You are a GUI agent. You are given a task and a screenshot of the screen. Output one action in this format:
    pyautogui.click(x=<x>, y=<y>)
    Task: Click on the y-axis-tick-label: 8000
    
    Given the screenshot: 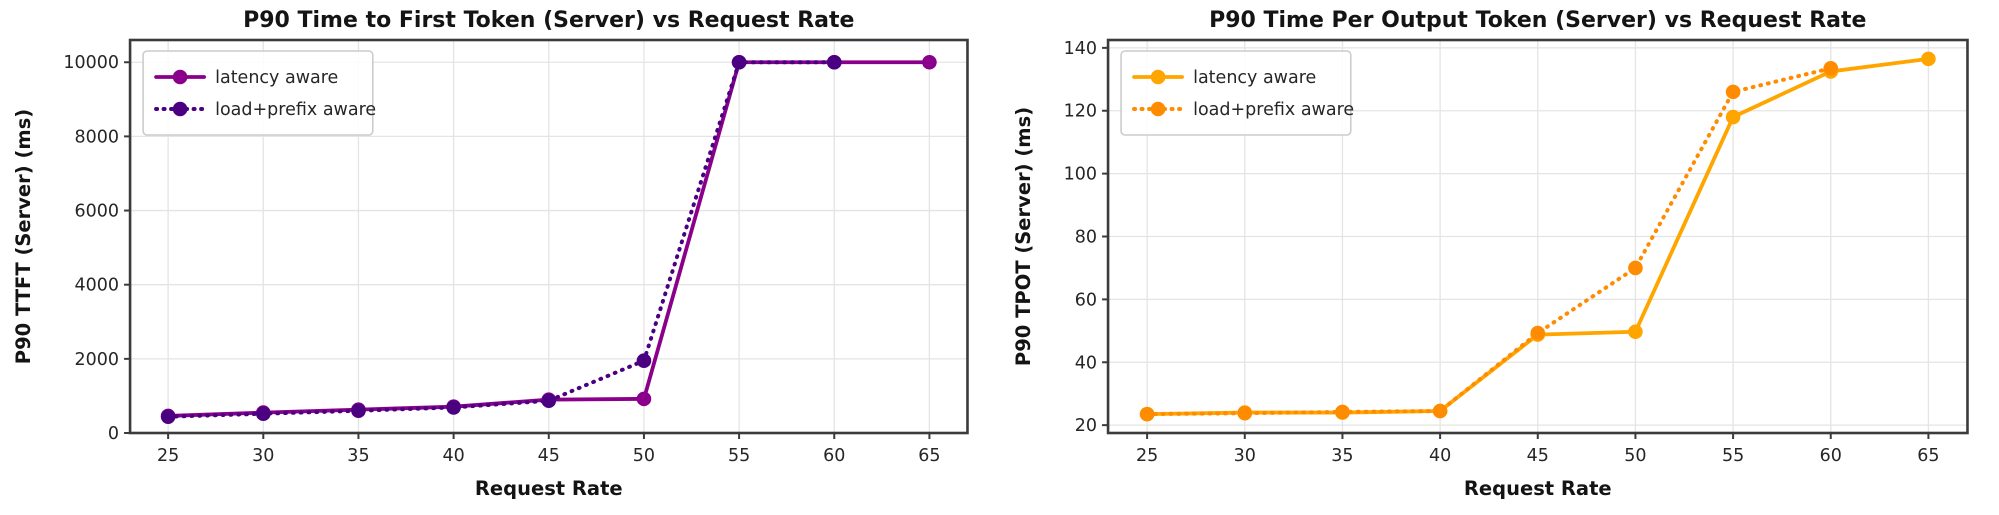 What is the action you would take?
    pyautogui.click(x=97, y=137)
    